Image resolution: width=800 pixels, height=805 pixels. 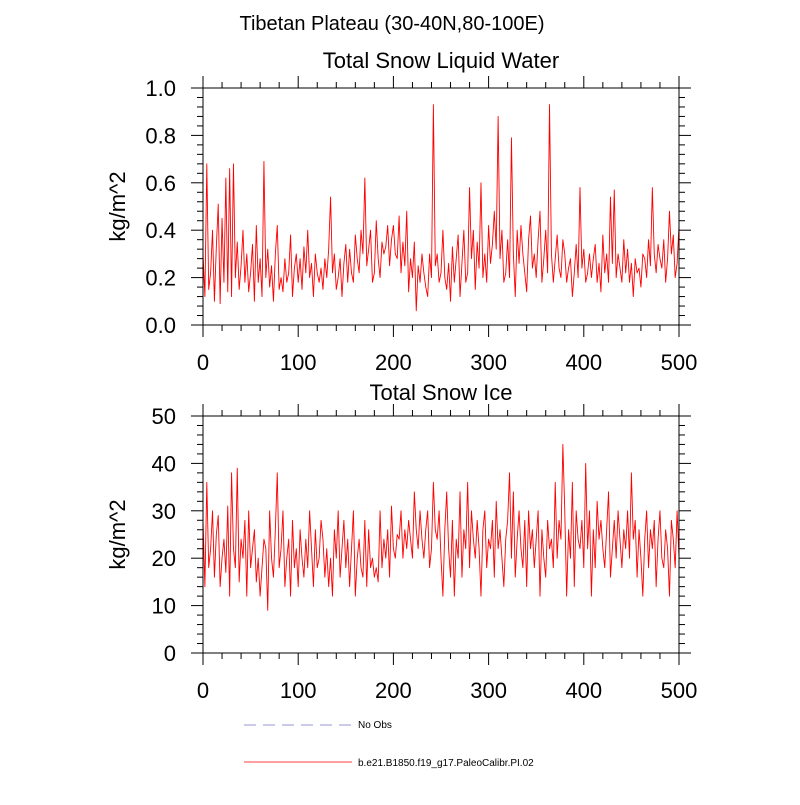 What do you see at coordinates (160, 135) in the screenshot?
I see `y-tick-label: 0.8` at bounding box center [160, 135].